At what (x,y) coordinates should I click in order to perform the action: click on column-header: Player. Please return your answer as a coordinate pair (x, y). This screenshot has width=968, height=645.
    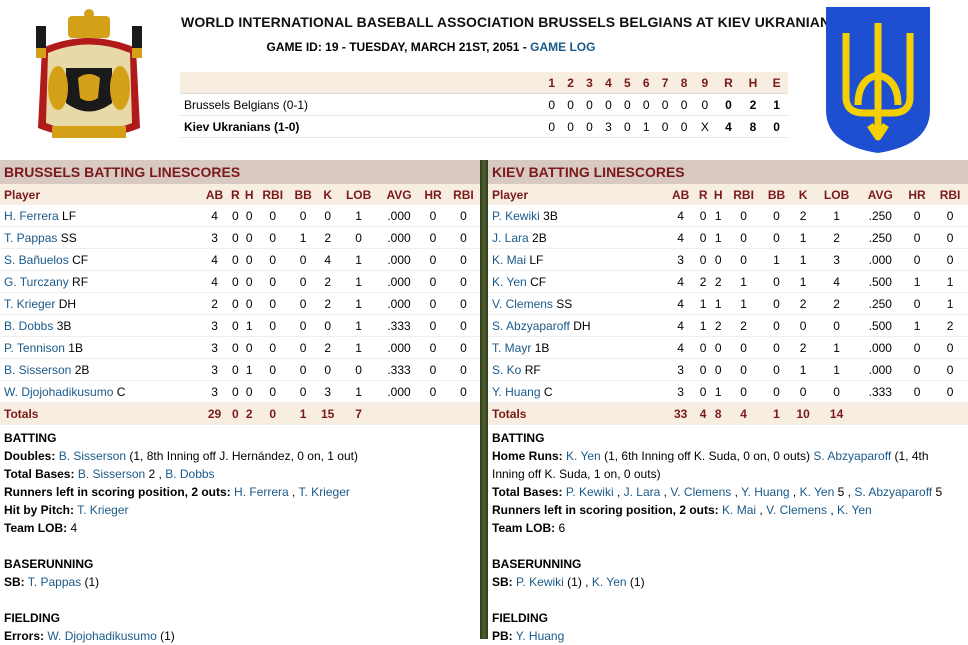
    Looking at the image, I should click on (100, 194).